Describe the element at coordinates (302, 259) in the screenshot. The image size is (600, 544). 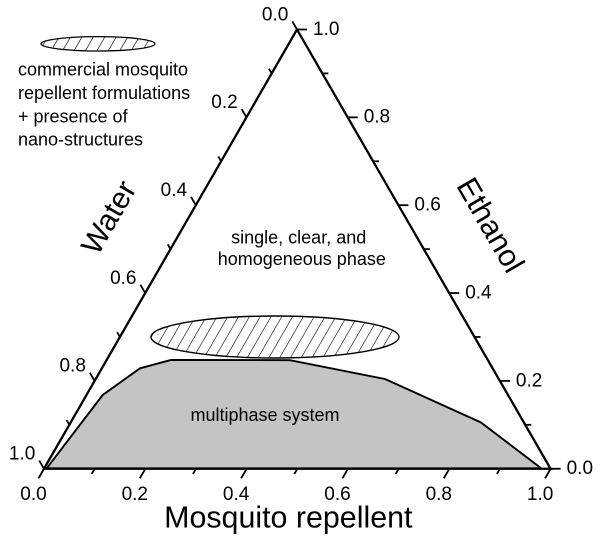
I see `svg-text: homogeneous phase` at that location.